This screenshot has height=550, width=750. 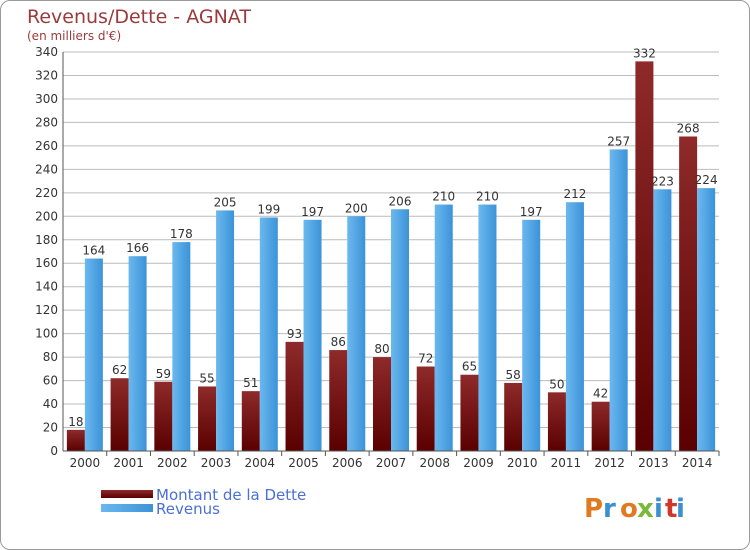 What do you see at coordinates (50, 381) in the screenshot?
I see `y-tick-label: 60` at bounding box center [50, 381].